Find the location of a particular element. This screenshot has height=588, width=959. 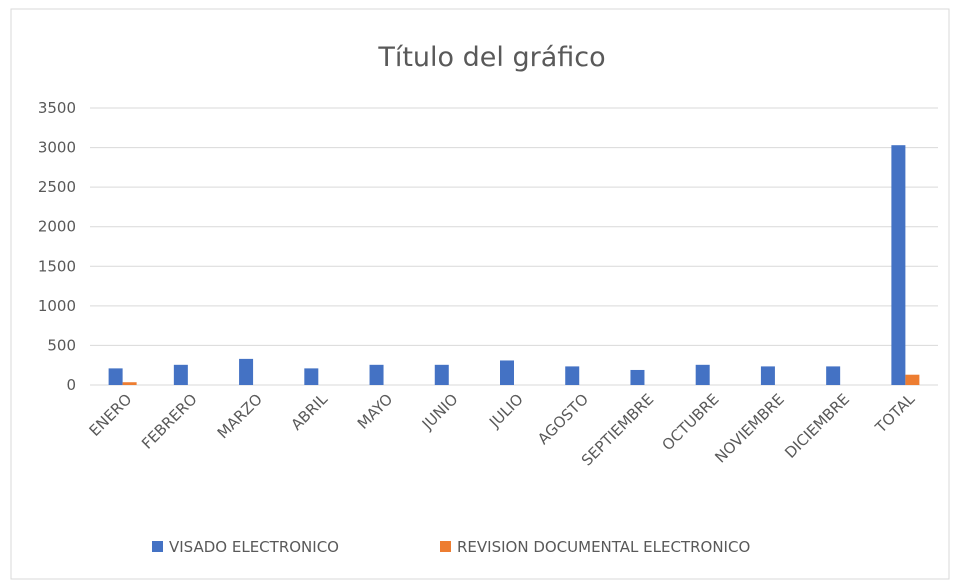

y-tick-label: 500 is located at coordinates (61, 345).